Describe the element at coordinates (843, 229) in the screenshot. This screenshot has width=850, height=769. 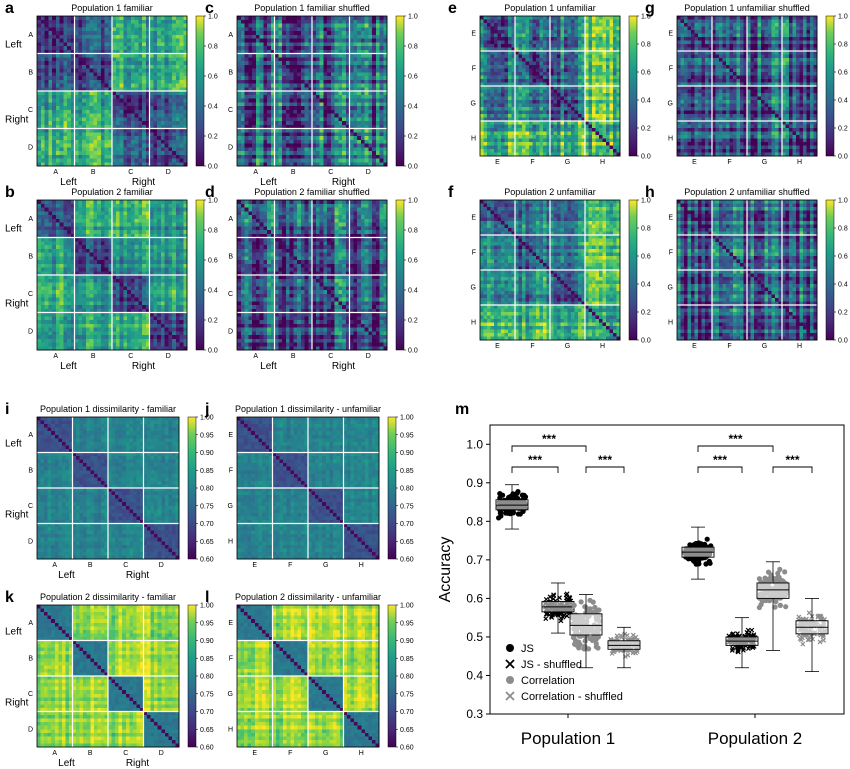
I see `colorbar-tick-label: 0.8` at that location.